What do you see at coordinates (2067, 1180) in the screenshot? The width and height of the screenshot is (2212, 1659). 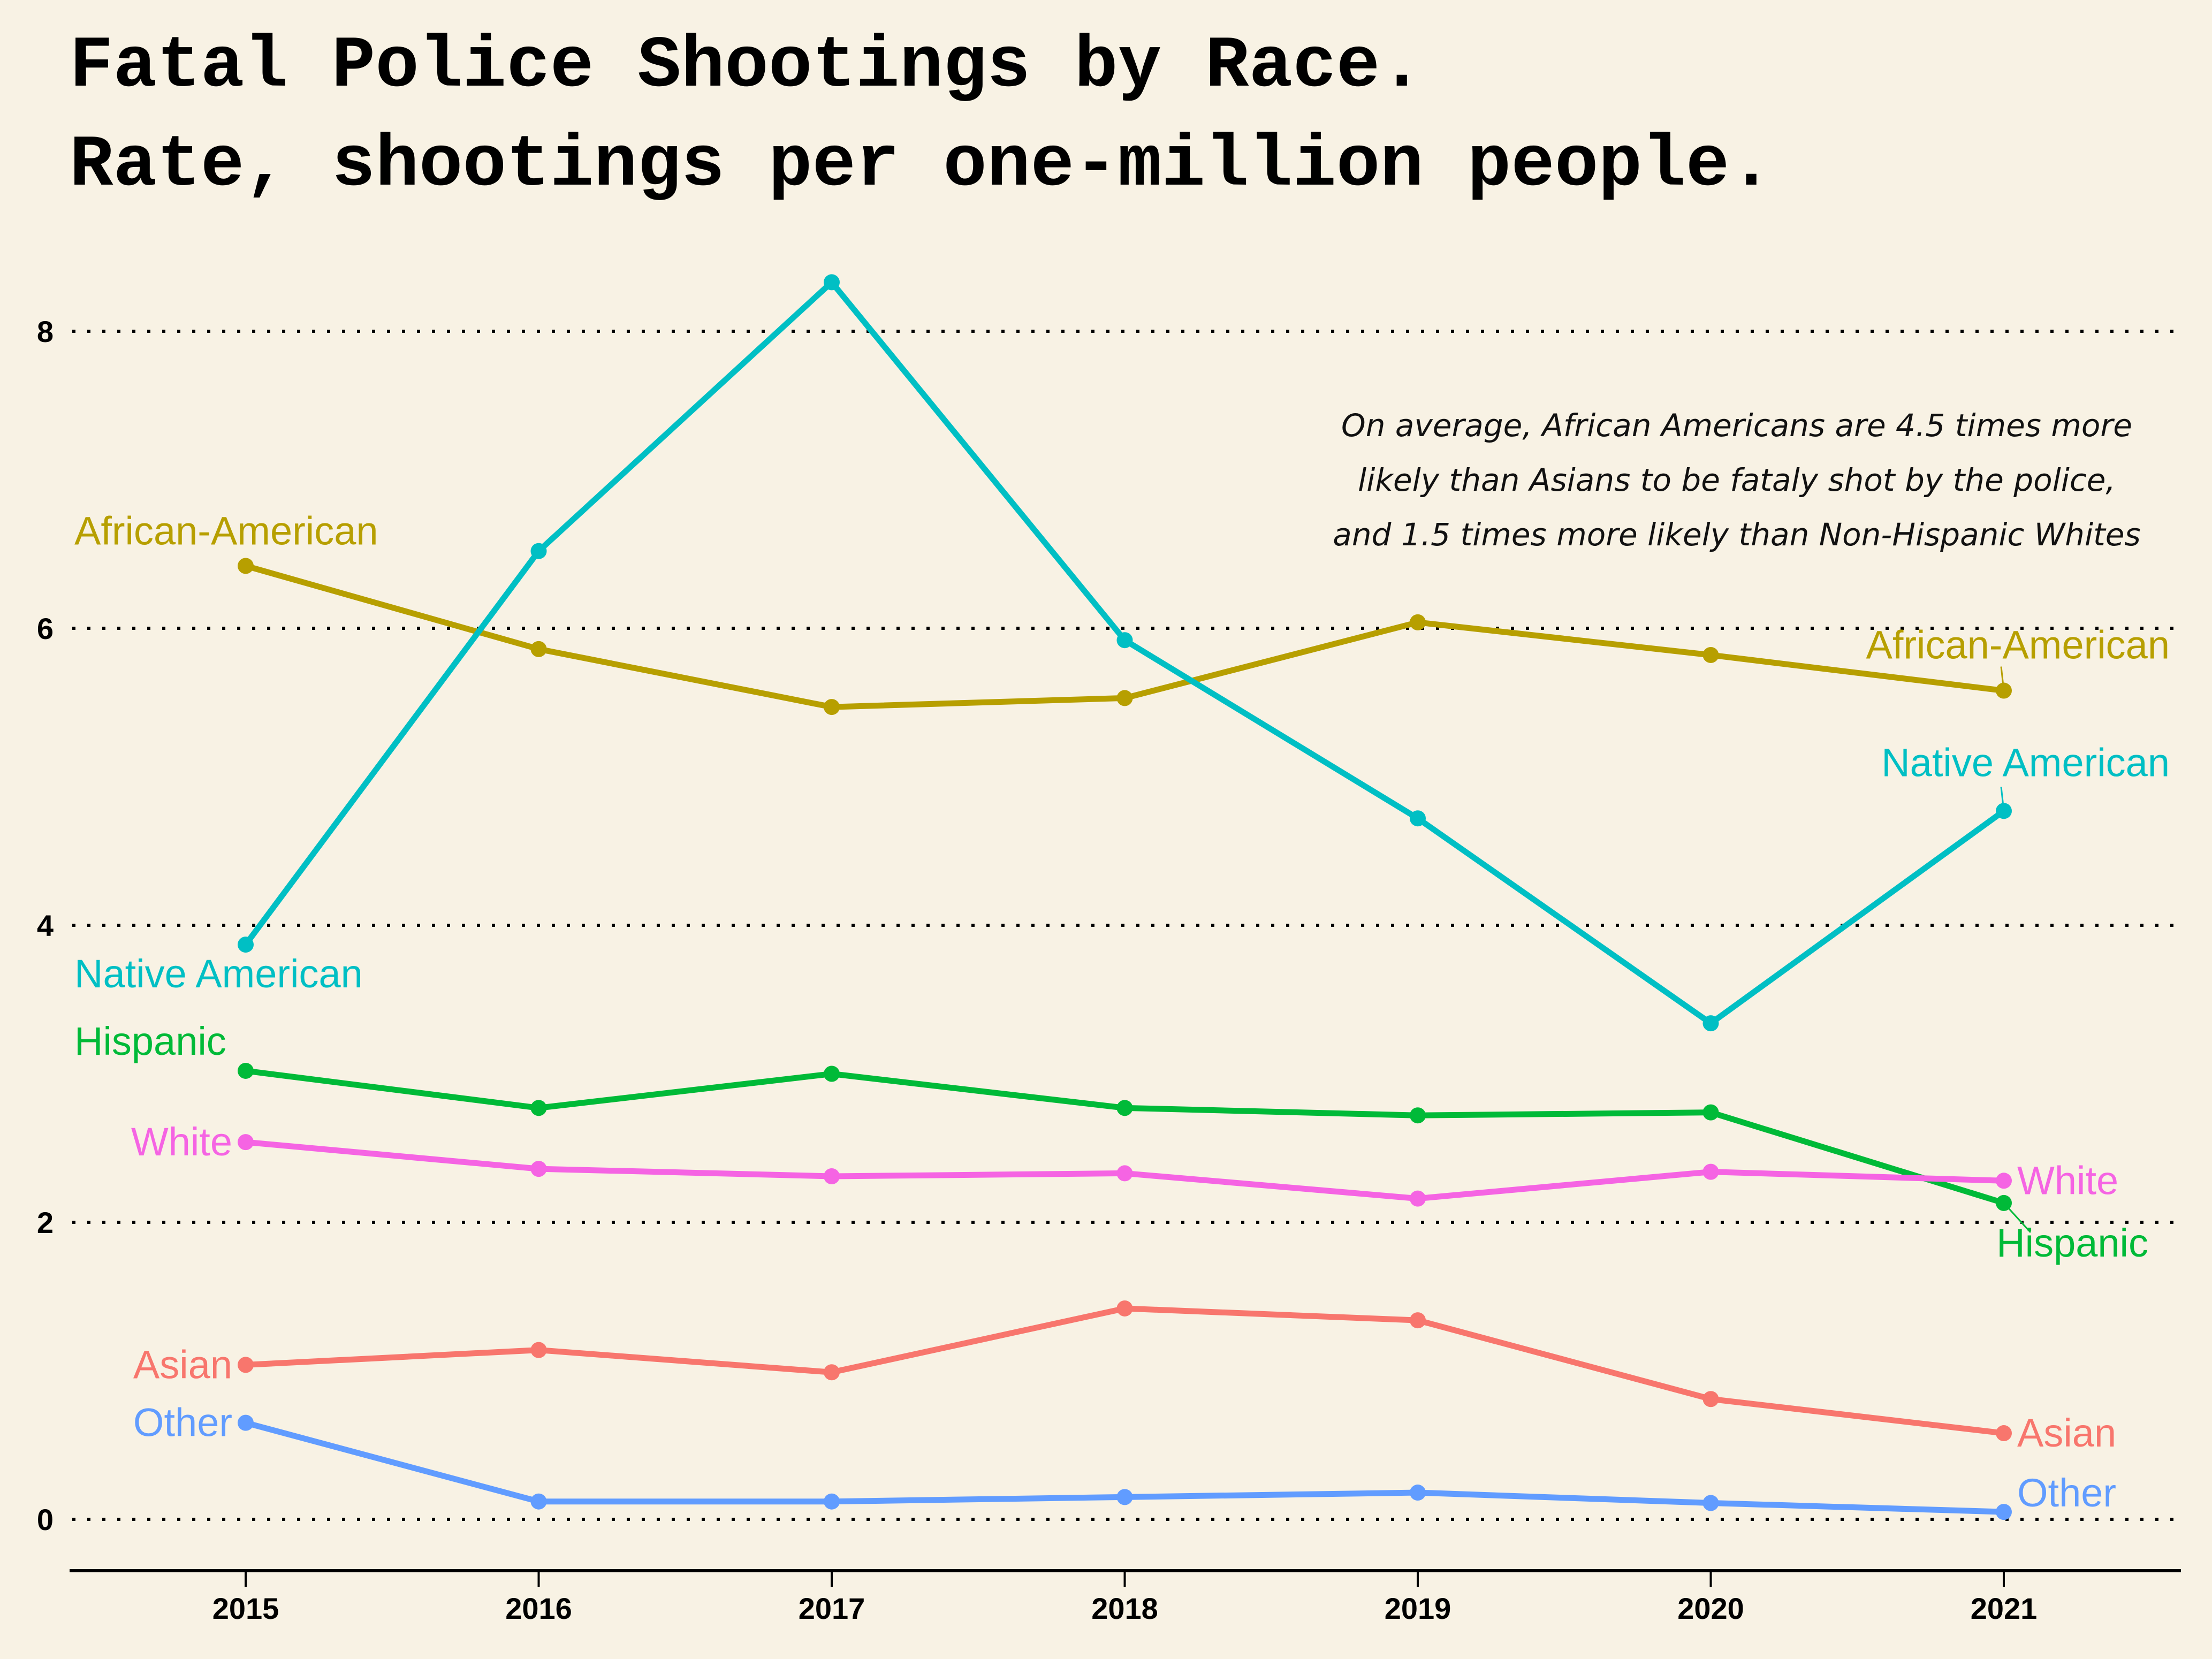 I see `series-label-end: White` at bounding box center [2067, 1180].